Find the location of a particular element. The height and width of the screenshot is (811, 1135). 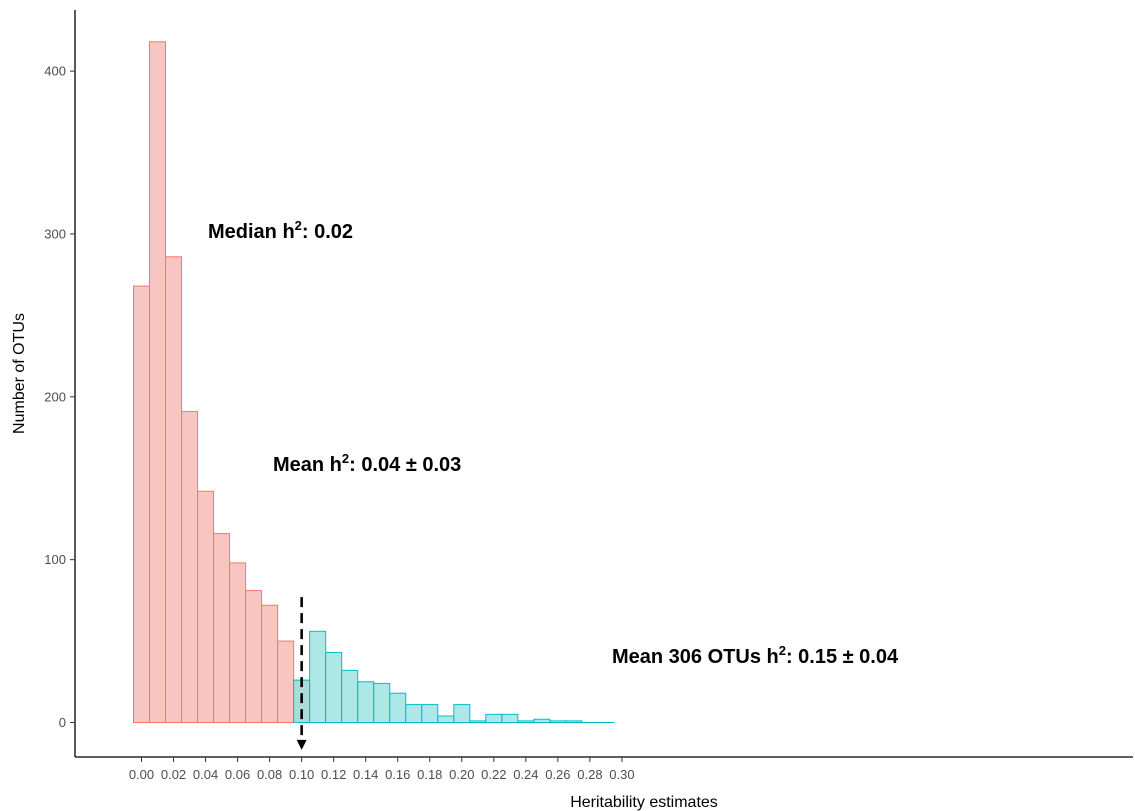

y-tick-label: 100 is located at coordinates (55, 559).